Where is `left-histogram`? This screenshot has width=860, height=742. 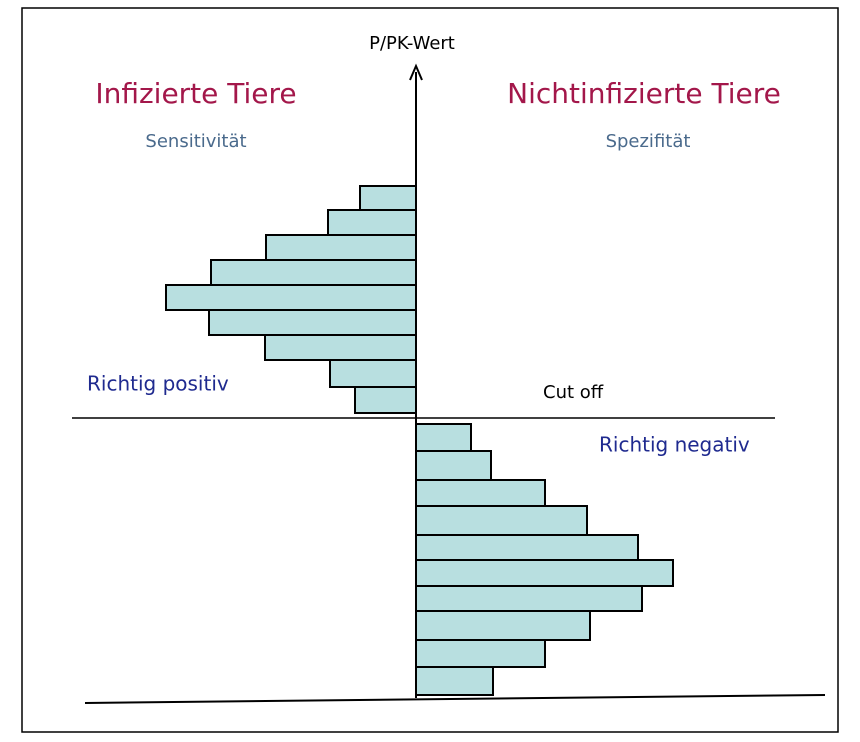
left-histogram is located at coordinates (291, 299).